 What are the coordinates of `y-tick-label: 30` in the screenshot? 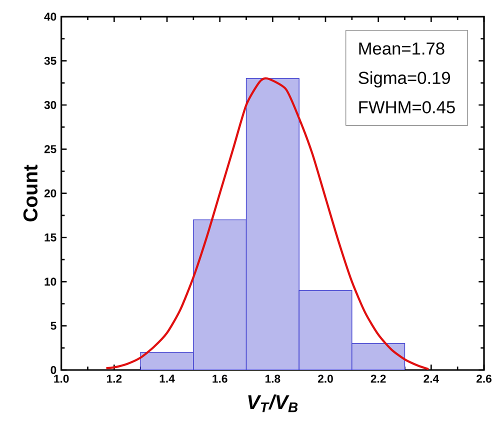 It's located at (50, 105).